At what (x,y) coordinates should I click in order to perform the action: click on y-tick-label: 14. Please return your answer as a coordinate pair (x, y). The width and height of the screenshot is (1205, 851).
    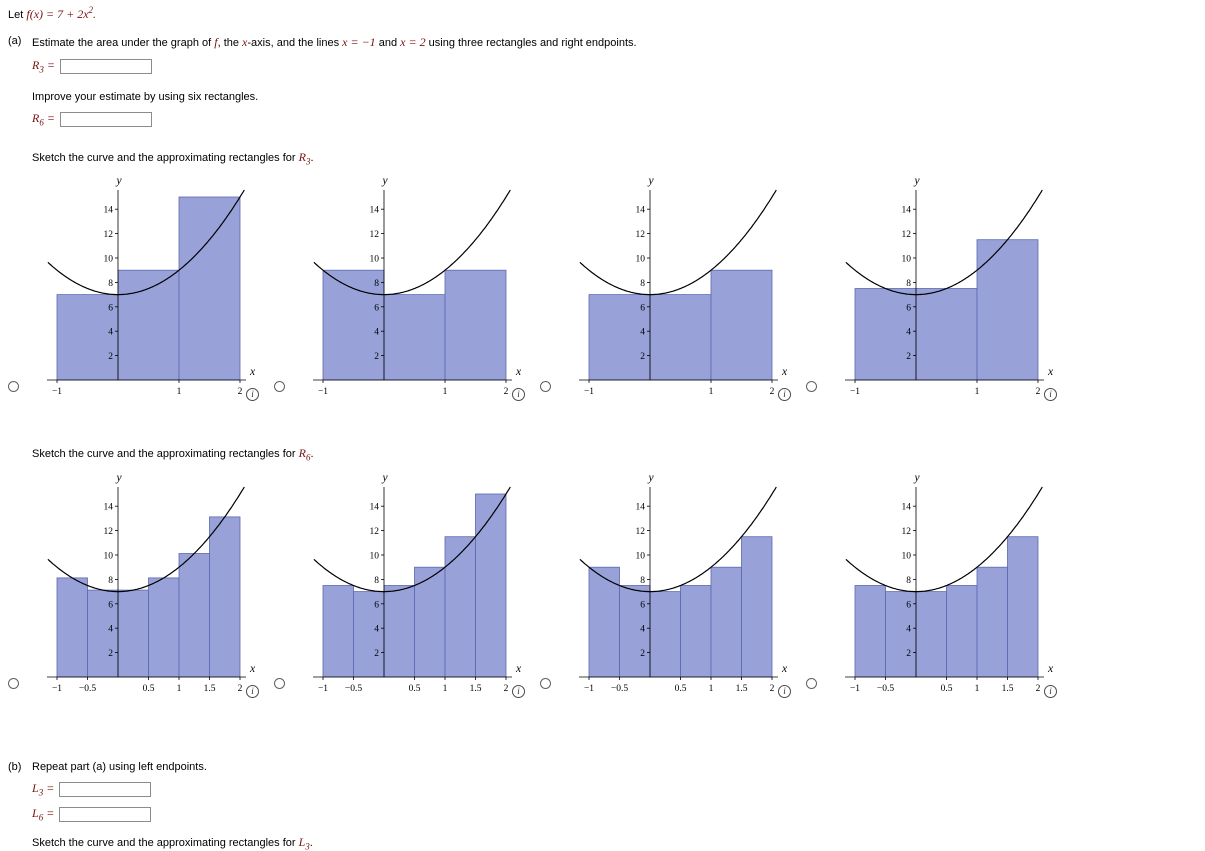
    Looking at the image, I should click on (641, 211).